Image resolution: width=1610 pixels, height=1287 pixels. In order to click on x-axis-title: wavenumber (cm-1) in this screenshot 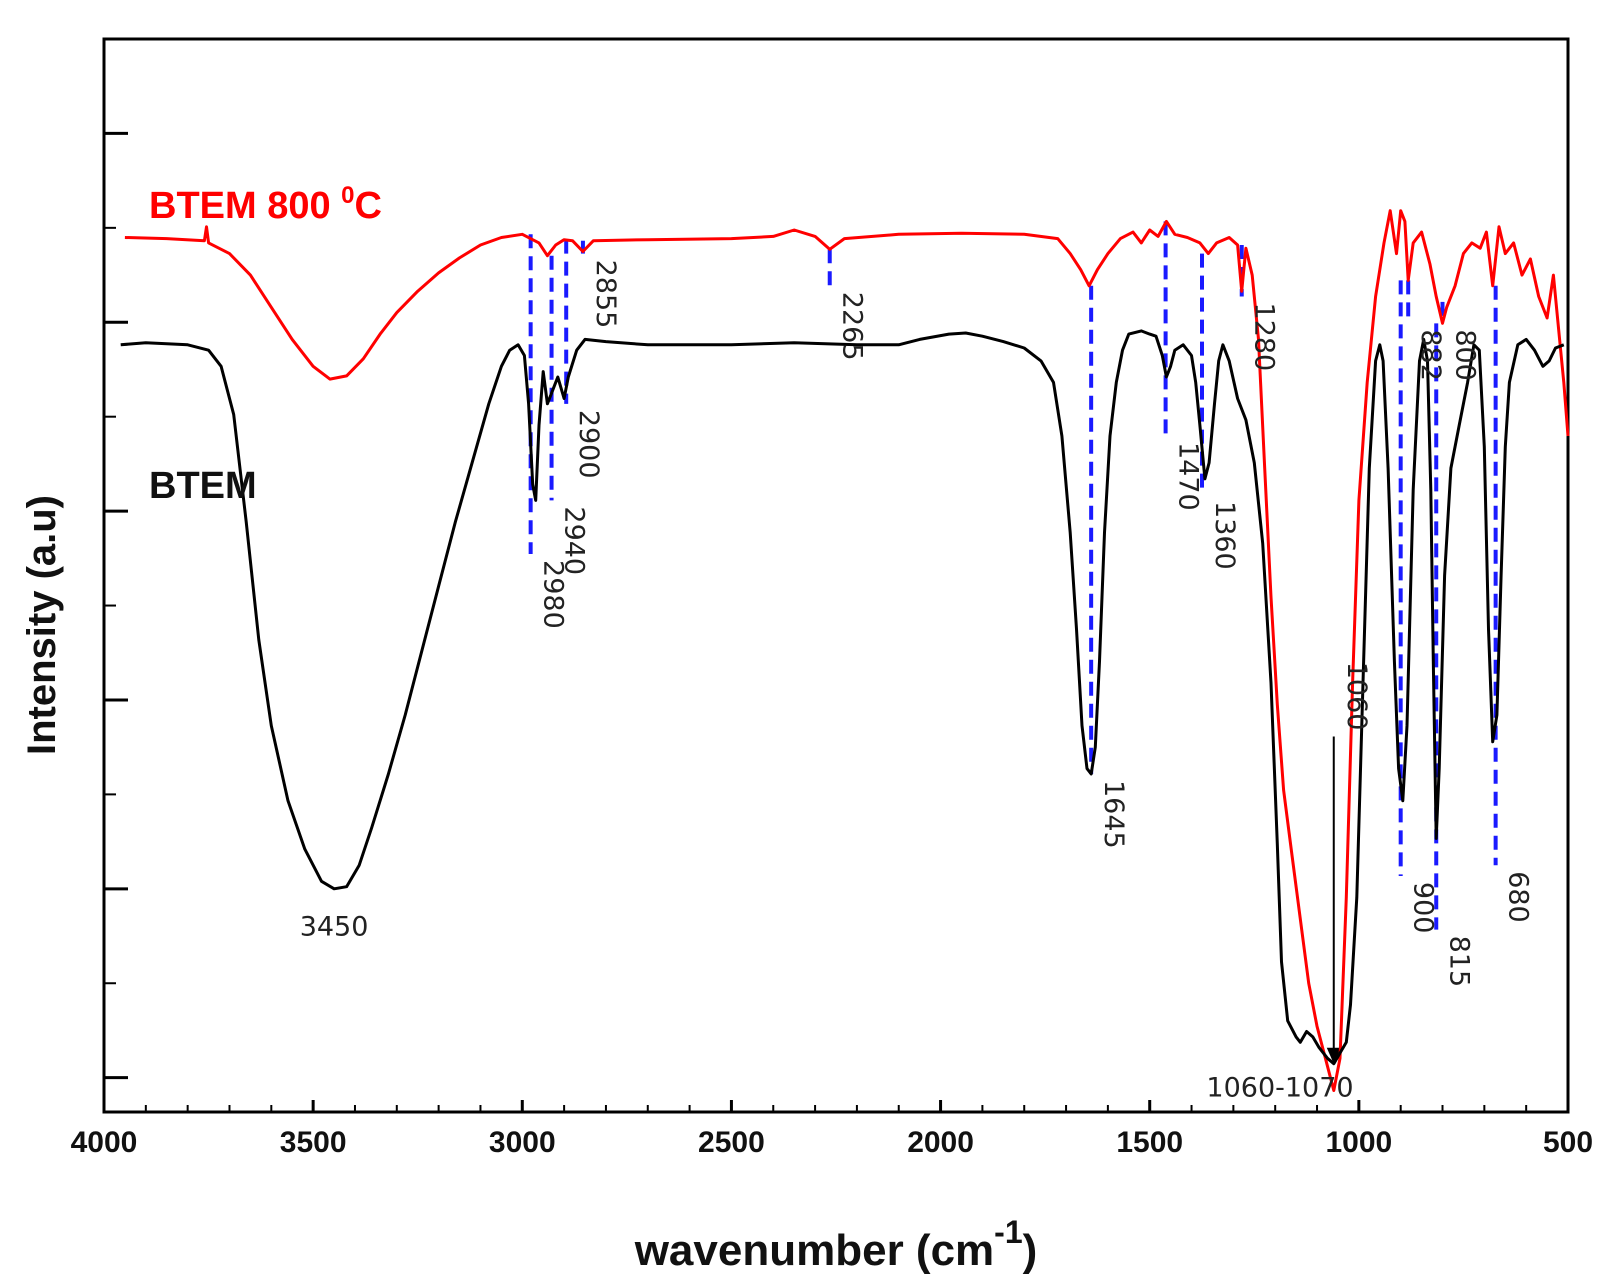, I will do `click(836, 1244)`.